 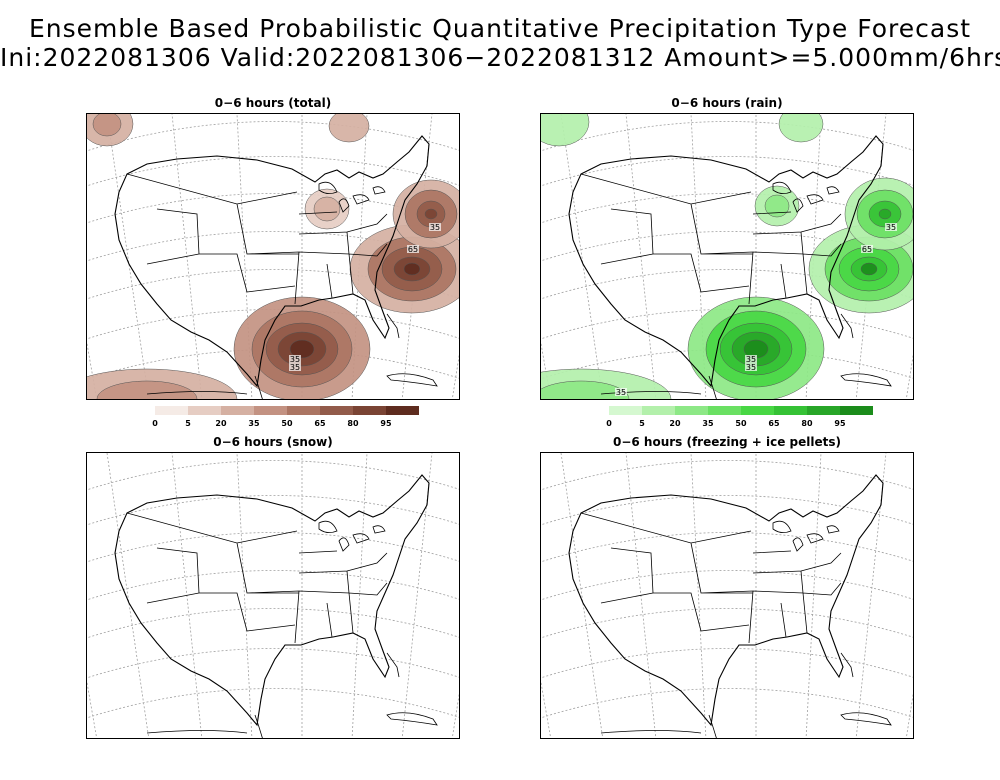 What do you see at coordinates (155, 423) in the screenshot?
I see `colorbar-tick-label: 0` at bounding box center [155, 423].